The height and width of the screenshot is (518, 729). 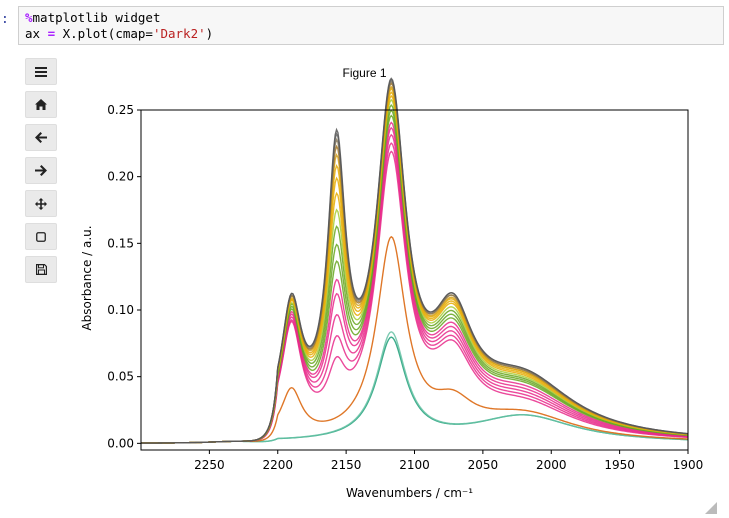 I want to click on zoom-button, so click(x=41, y=236).